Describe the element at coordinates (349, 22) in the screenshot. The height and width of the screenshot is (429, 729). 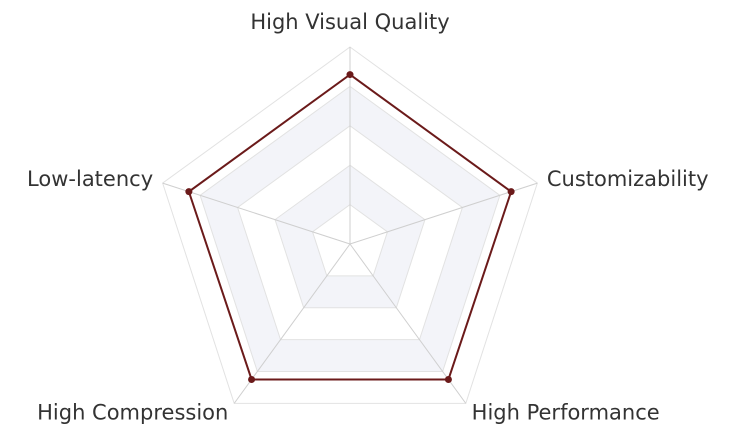
I see `indicator-label: High Visual Quality` at that location.